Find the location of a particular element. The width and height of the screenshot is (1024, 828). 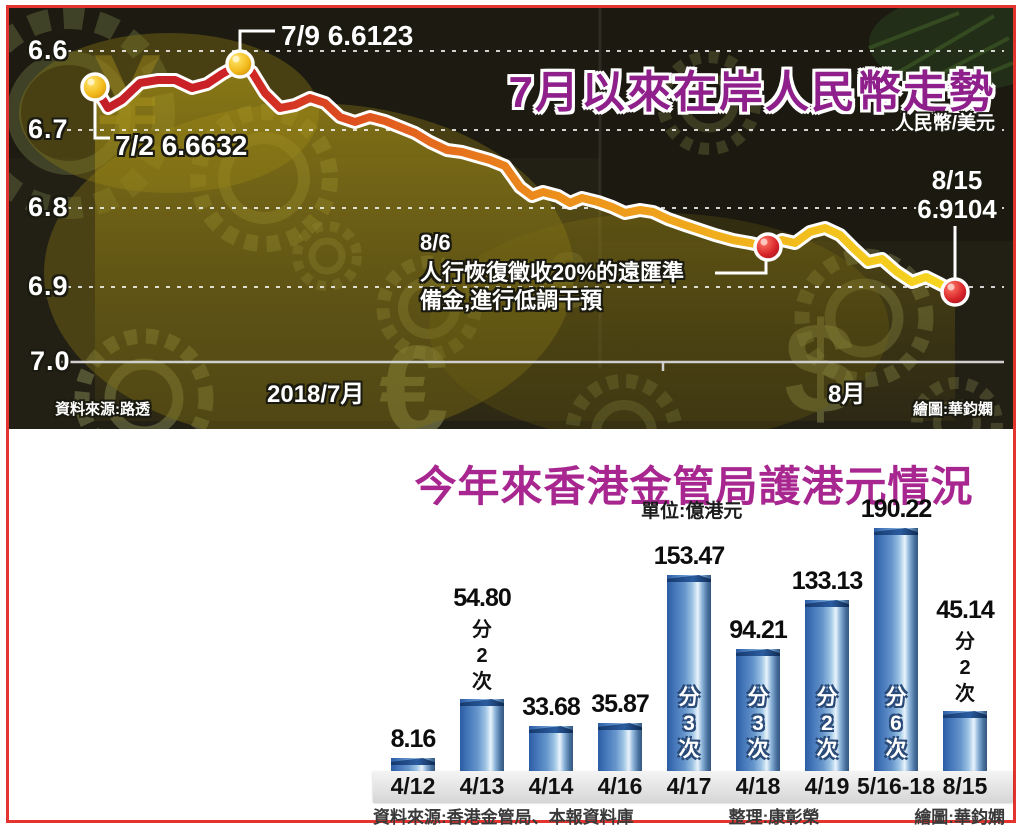

annotation-pboc-line2: 備金,進行低調干預 is located at coordinates (511, 300).